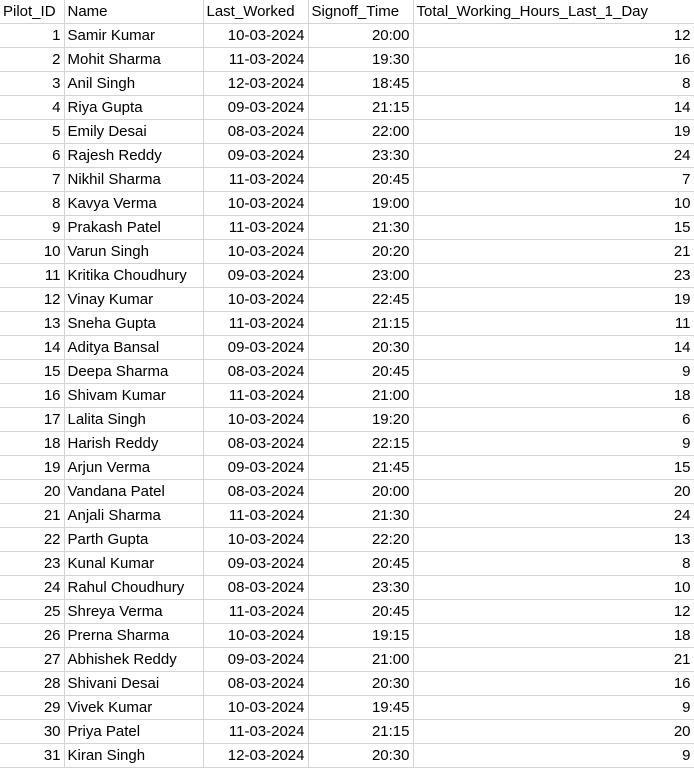 The width and height of the screenshot is (694, 768). Describe the element at coordinates (134, 587) in the screenshot. I see `cell-name: Rahul Choudhury` at that location.